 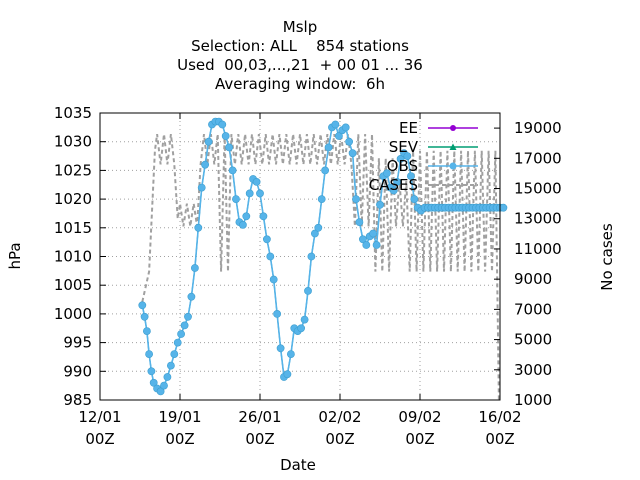 What do you see at coordinates (339, 417) in the screenshot?
I see `x-tick-label: 02/02` at bounding box center [339, 417].